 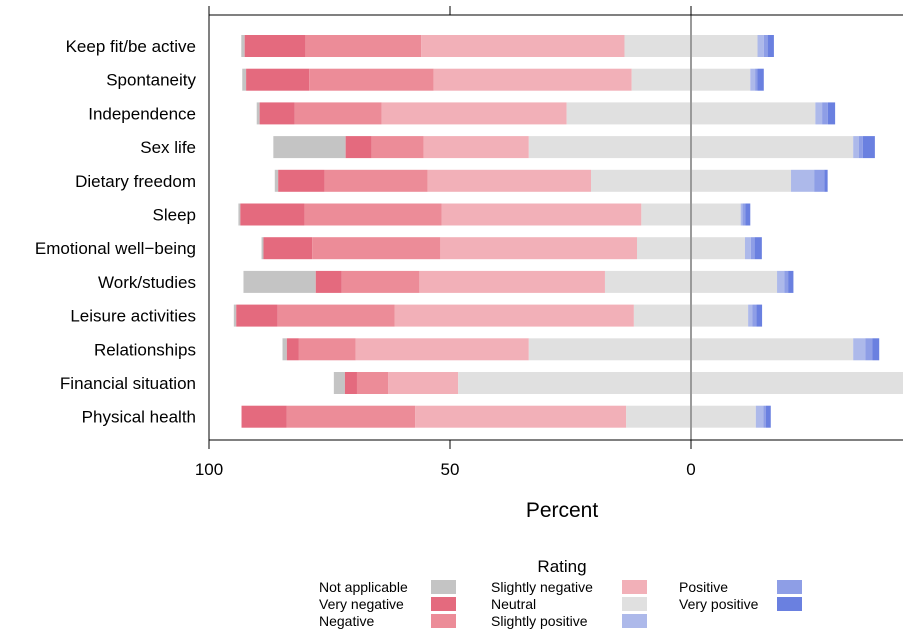 I want to click on category-label: Relationships, so click(x=145, y=349).